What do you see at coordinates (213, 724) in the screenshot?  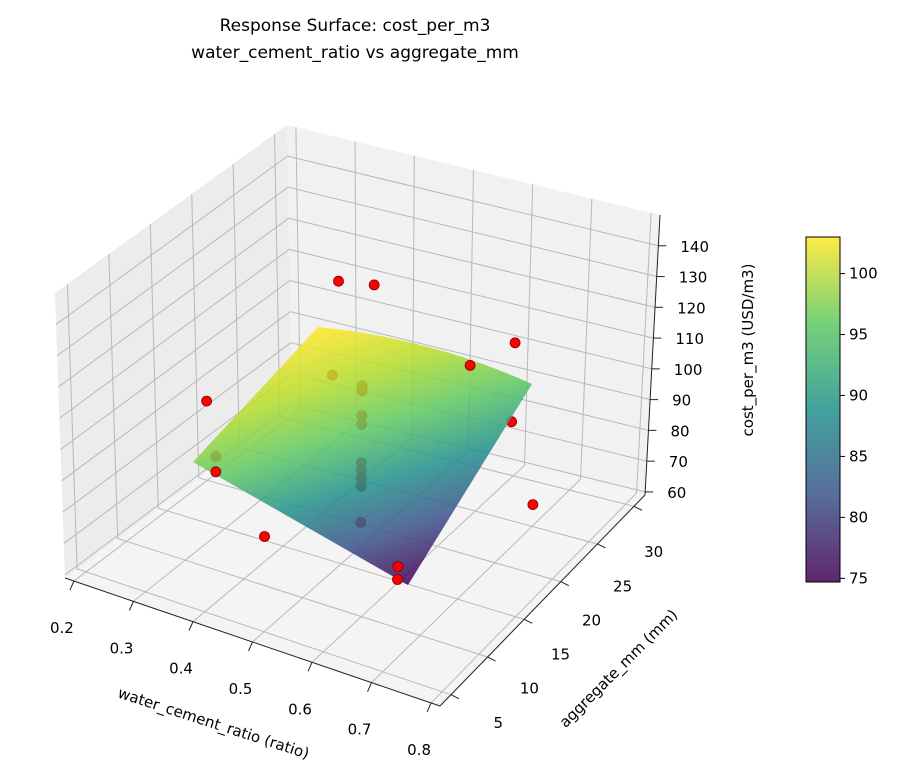 I see `x-axis-label: water_cement_ratio (ratio)` at bounding box center [213, 724].